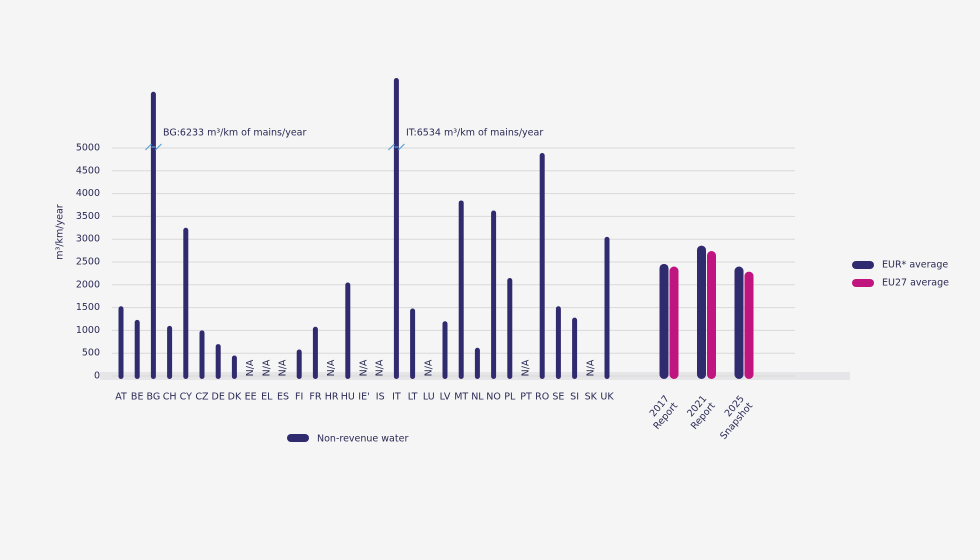 The height and width of the screenshot is (560, 980). Describe the element at coordinates (429, 397) in the screenshot. I see `x-tick-label: LU` at that location.